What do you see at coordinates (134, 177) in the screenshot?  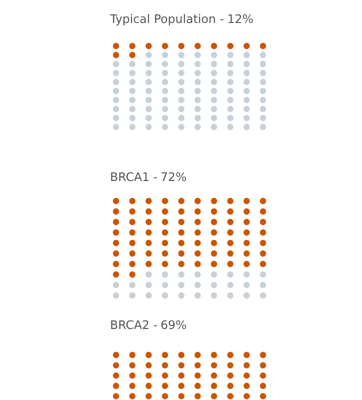 I see `text: BRCA1 -` at bounding box center [134, 177].